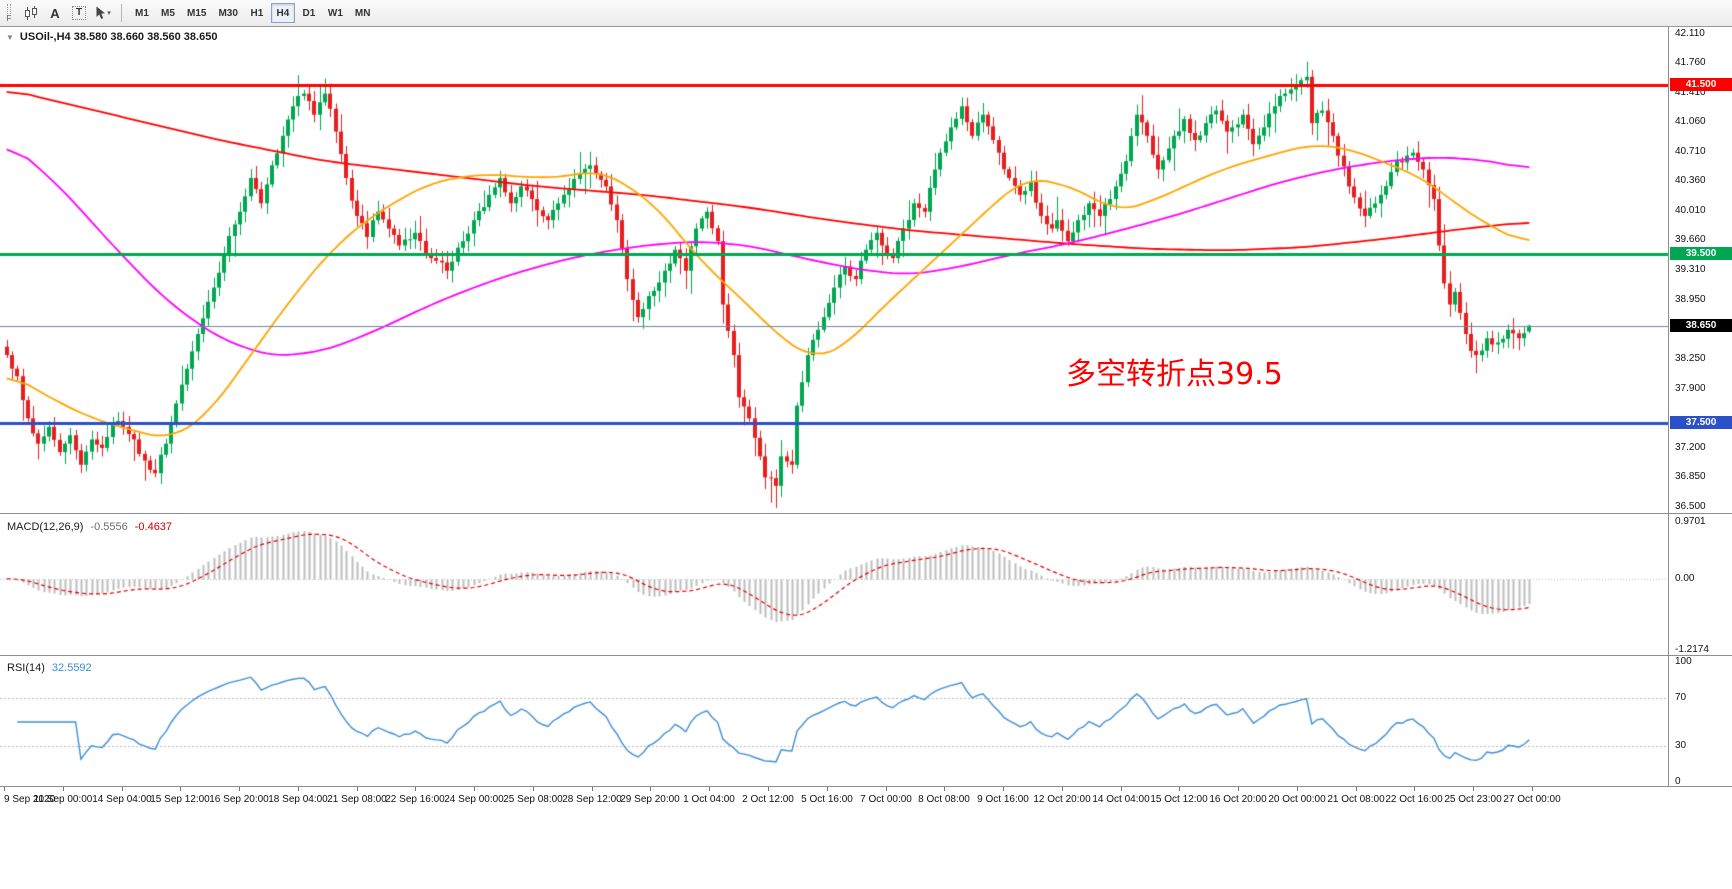 This screenshot has height=889, width=1732. What do you see at coordinates (1690, 63) in the screenshot?
I see `price-axis-label: 41.760` at bounding box center [1690, 63].